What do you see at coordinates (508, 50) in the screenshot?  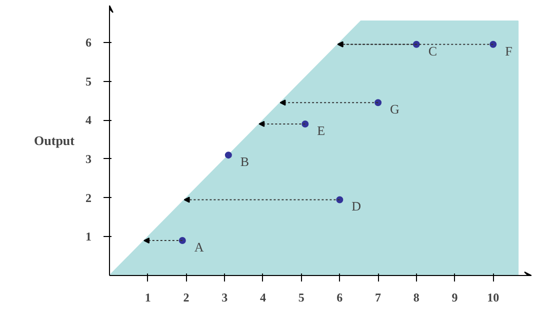 I see `annotation: F` at bounding box center [508, 50].